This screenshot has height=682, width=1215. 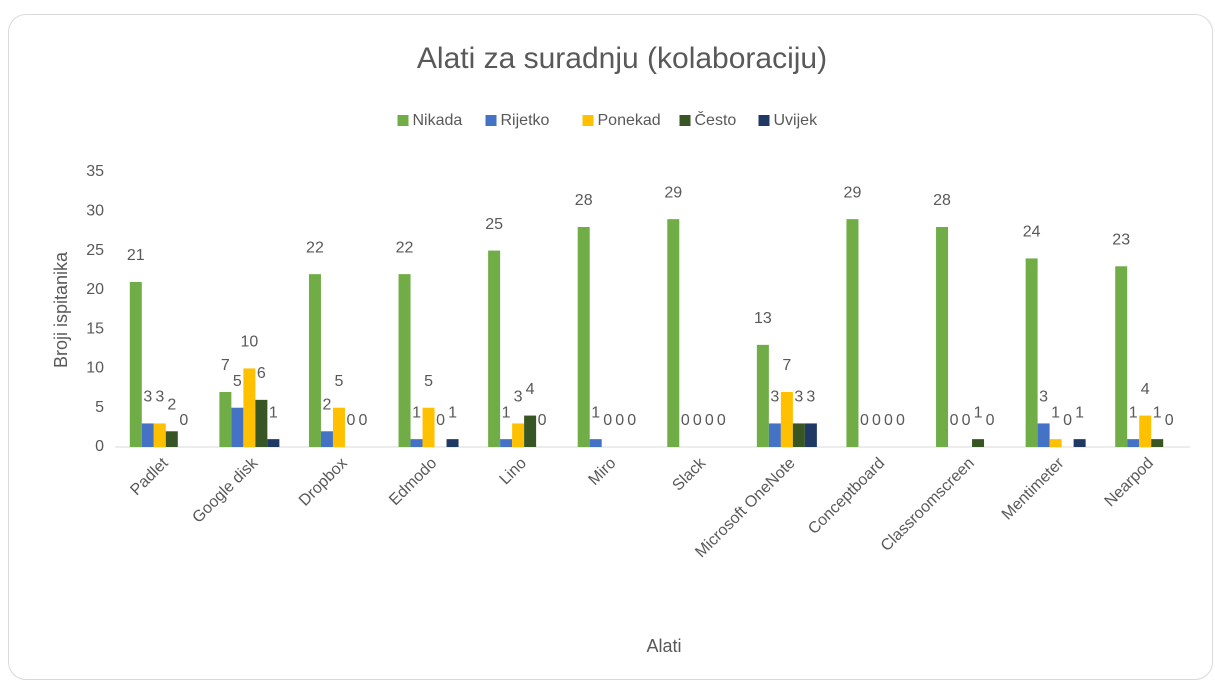 What do you see at coordinates (225, 490) in the screenshot?
I see `x-tick-label: Google disk` at bounding box center [225, 490].